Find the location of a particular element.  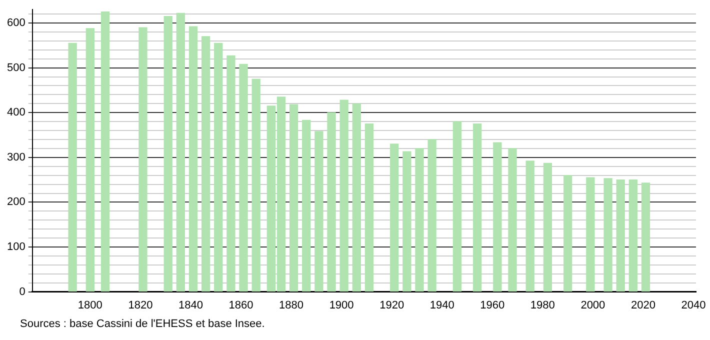

y-tick-label: 100 is located at coordinates (16, 247).